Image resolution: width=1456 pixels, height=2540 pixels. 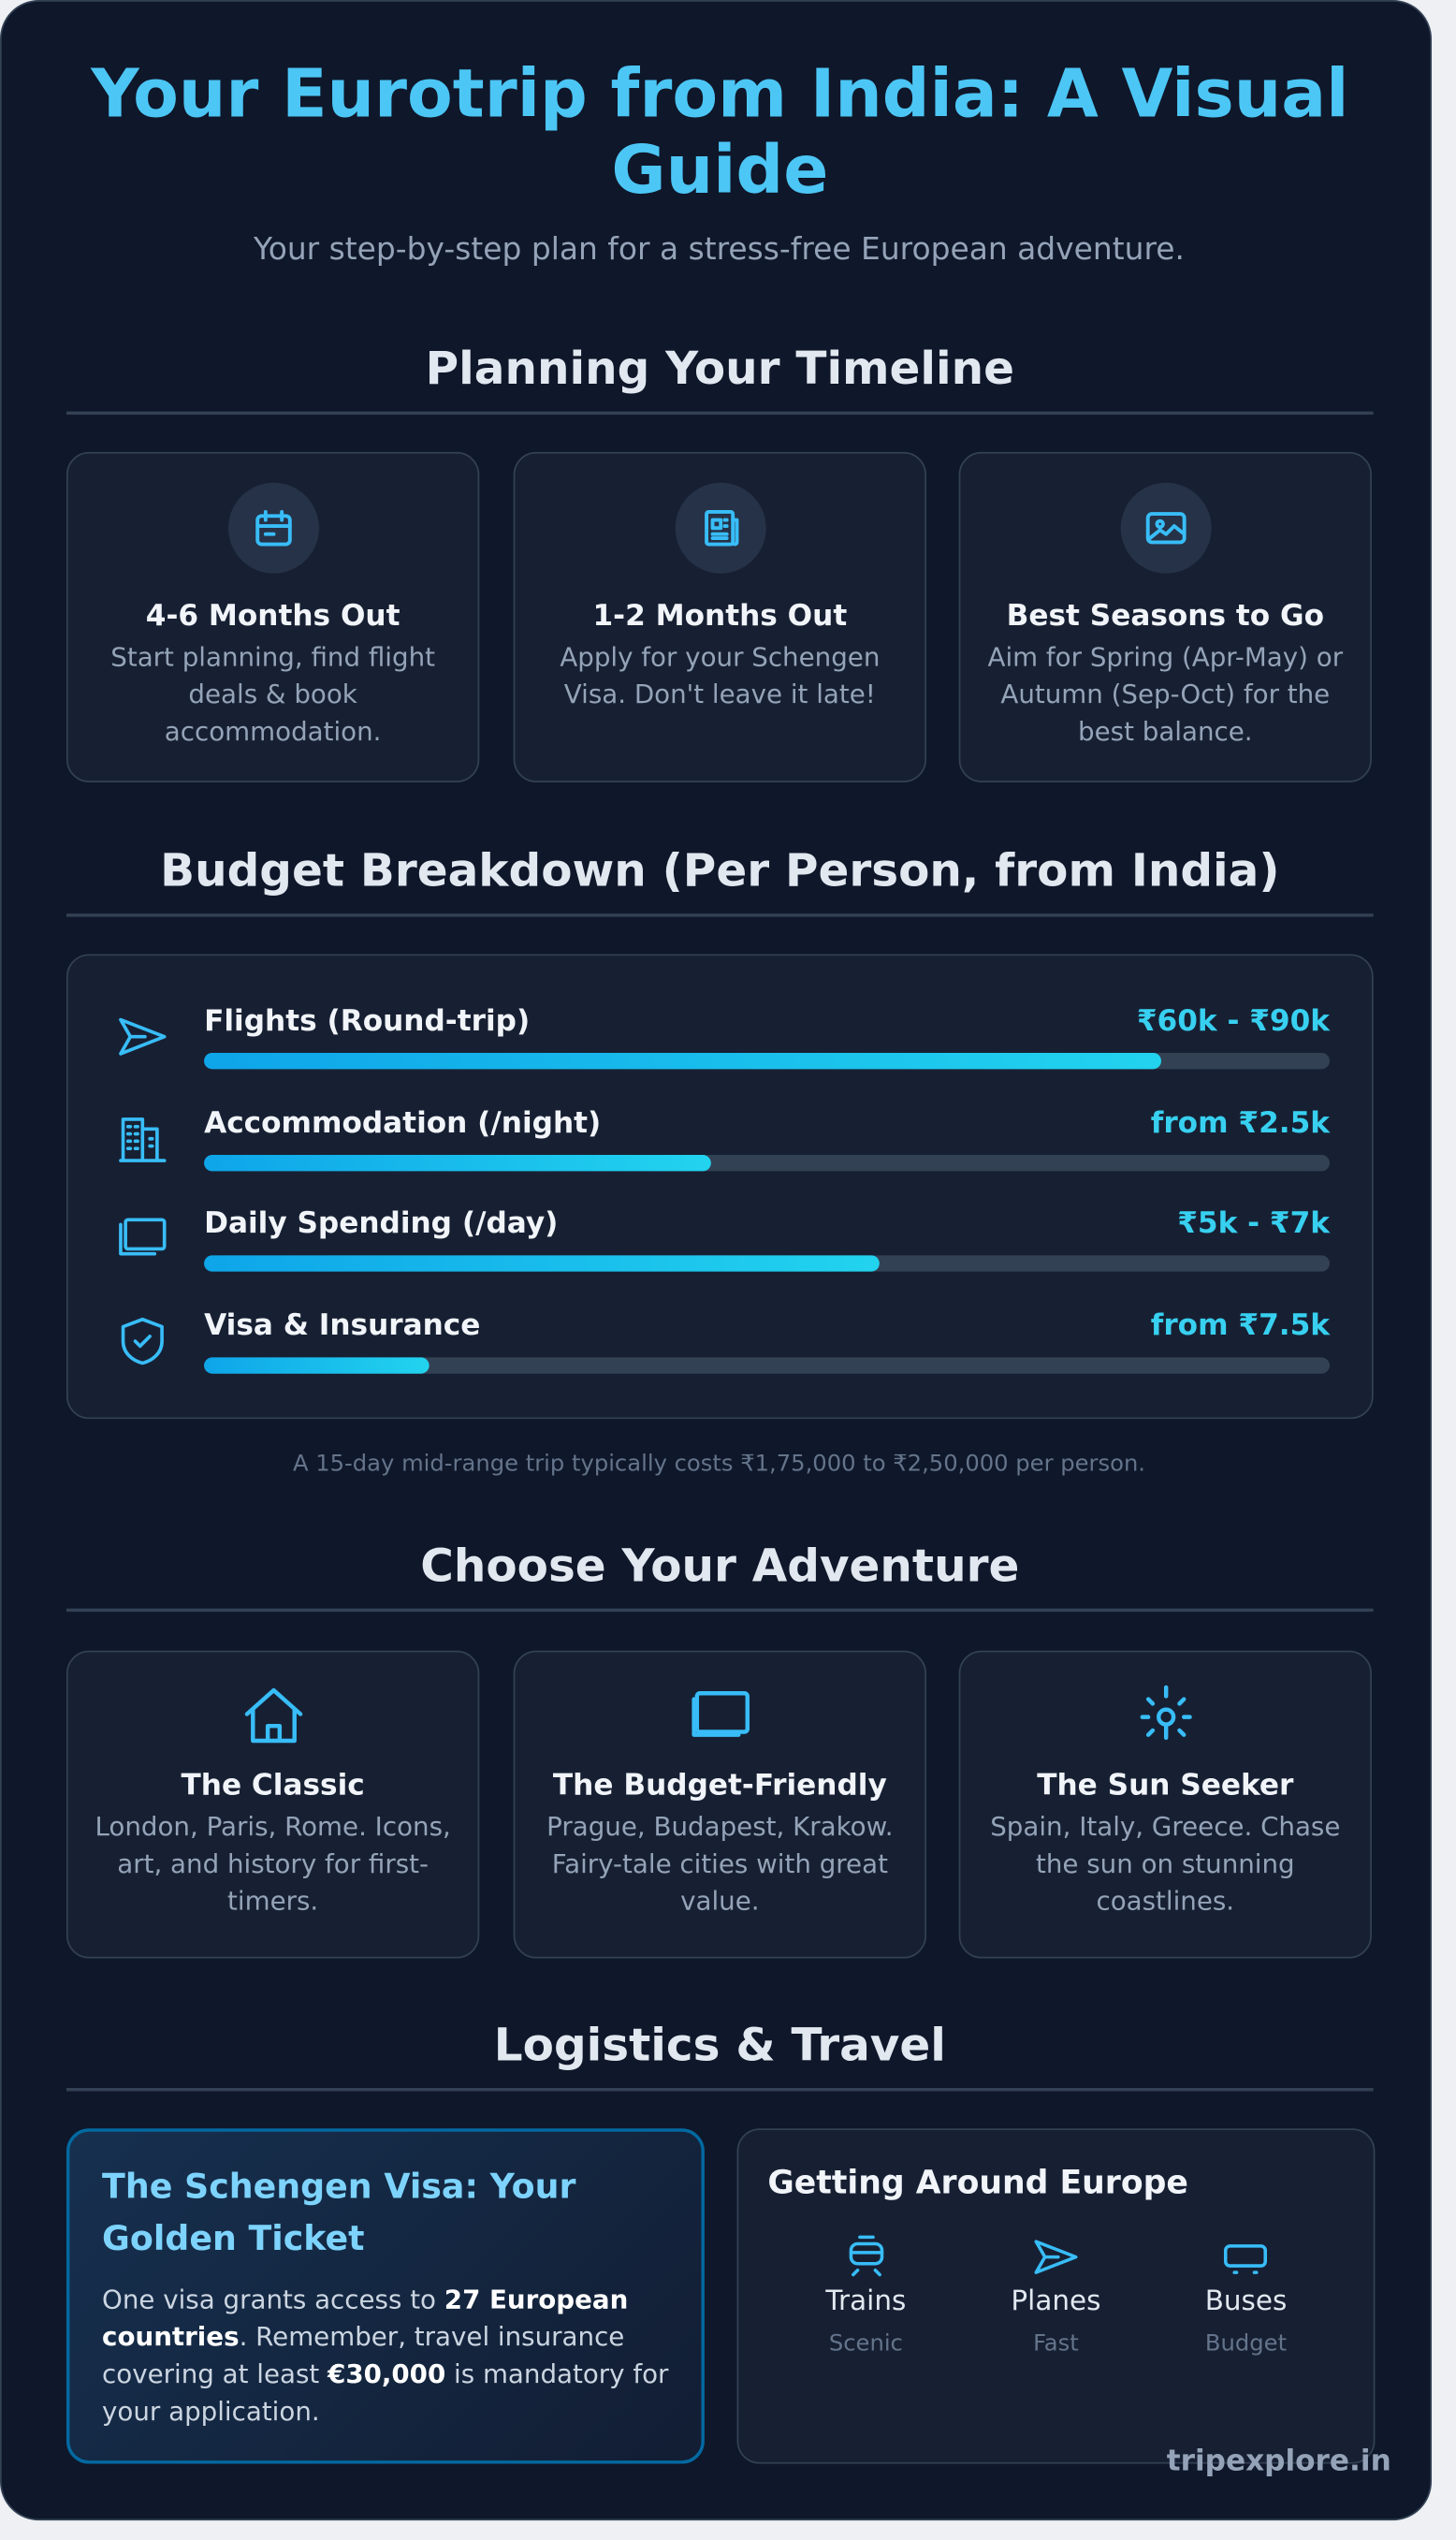 I want to click on card-title: Best Seasons to Go, so click(x=1165, y=616).